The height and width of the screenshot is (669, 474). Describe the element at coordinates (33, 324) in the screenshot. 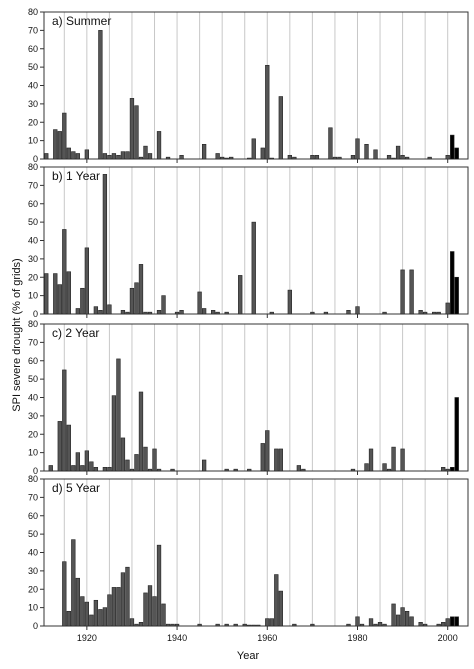

I see `y-tick-label: 80` at that location.